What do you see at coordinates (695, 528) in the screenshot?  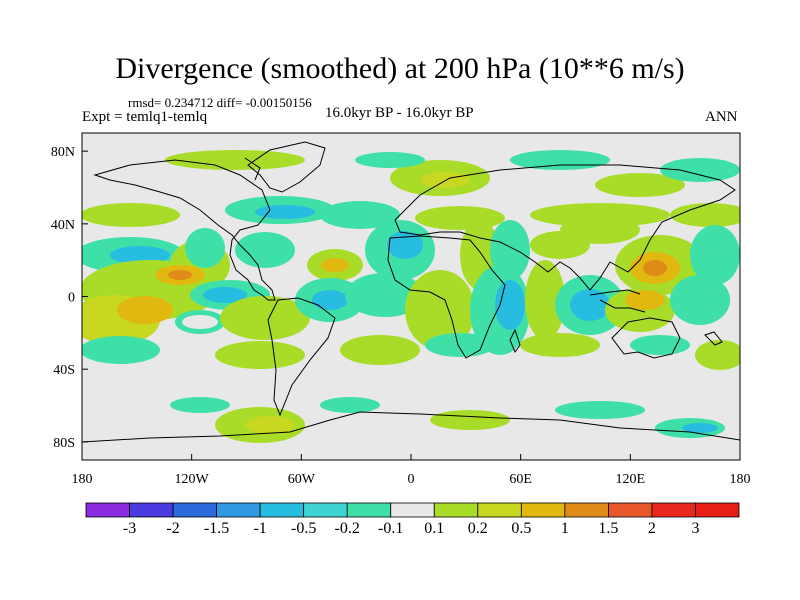 I see `colorbar-label: 3` at bounding box center [695, 528].